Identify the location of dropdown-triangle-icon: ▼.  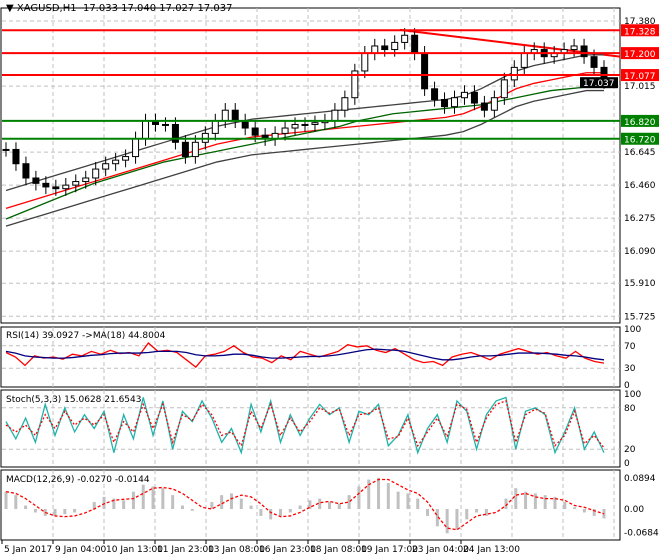
(10, 8).